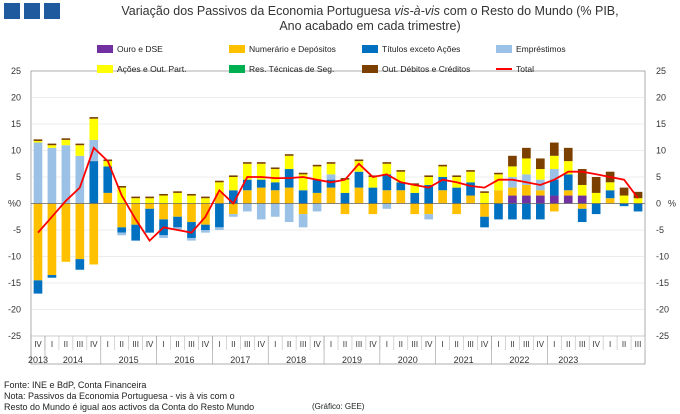 The image size is (680, 414). I want to click on y-tick-left: -10, so click(14, 257).